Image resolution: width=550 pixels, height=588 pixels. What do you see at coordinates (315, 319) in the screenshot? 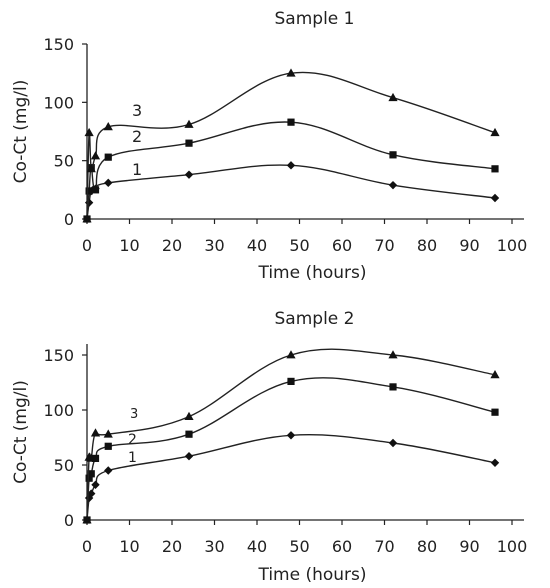
I see `chart-title: Sample 2` at bounding box center [315, 319].